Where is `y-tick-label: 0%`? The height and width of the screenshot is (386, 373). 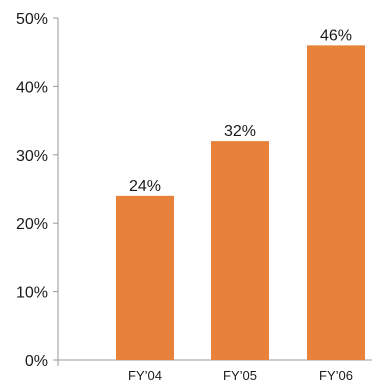 y-tick-label: 0% is located at coordinates (36, 361).